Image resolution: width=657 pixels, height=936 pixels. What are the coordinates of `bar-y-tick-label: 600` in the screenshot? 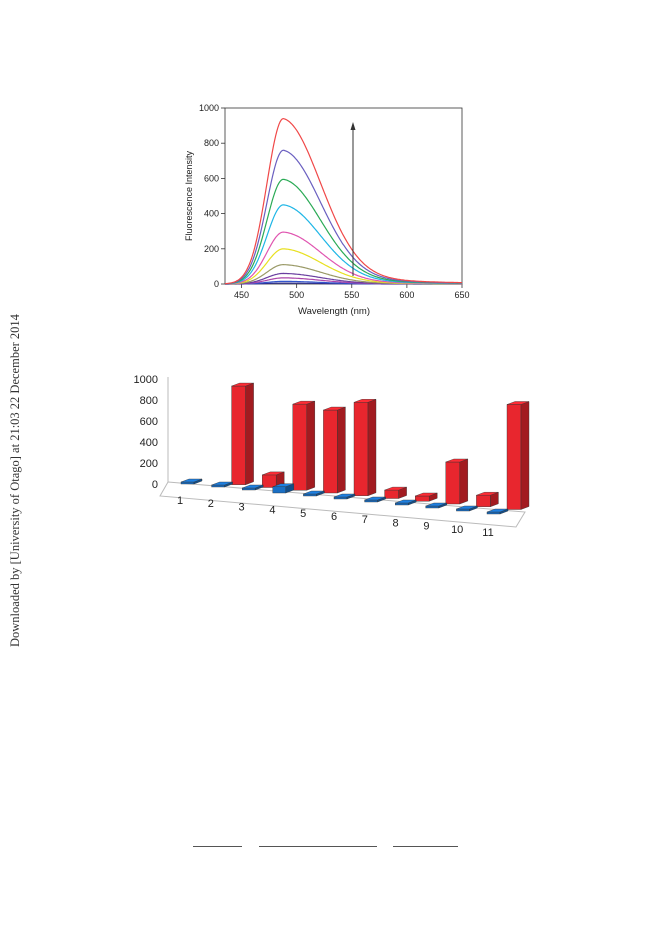 It's located at (149, 422).